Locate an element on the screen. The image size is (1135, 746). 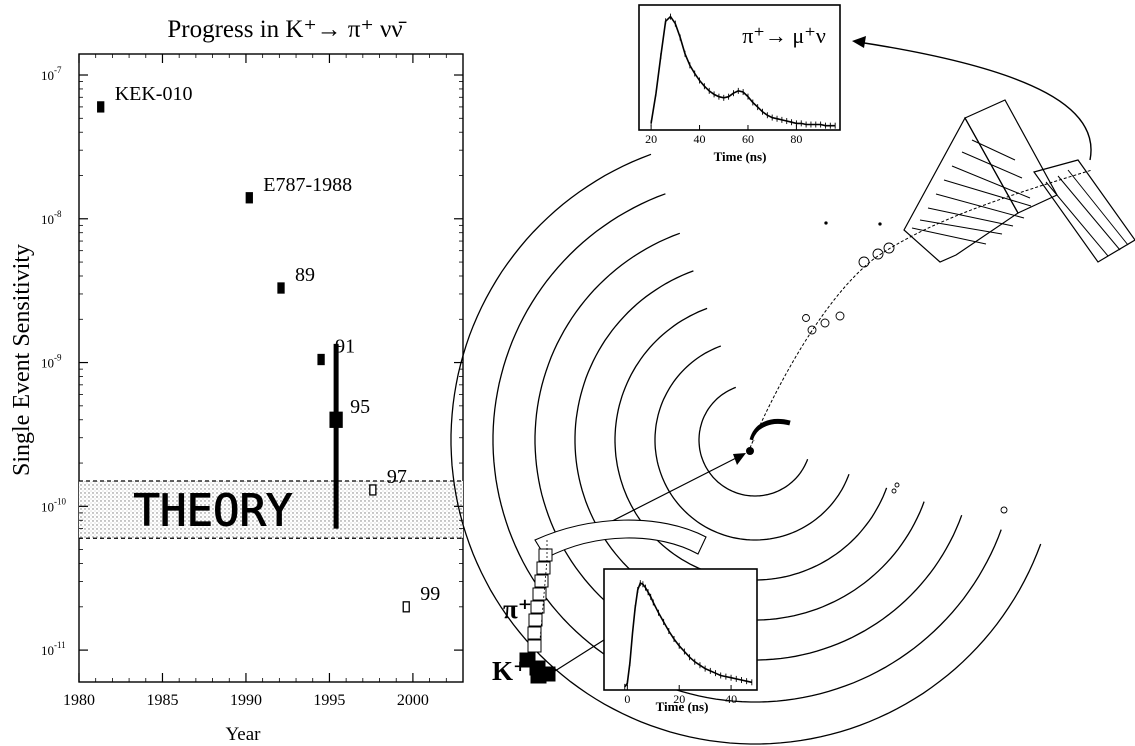
y-tick-label: 10⁻¹¹ is located at coordinates (53, 649).